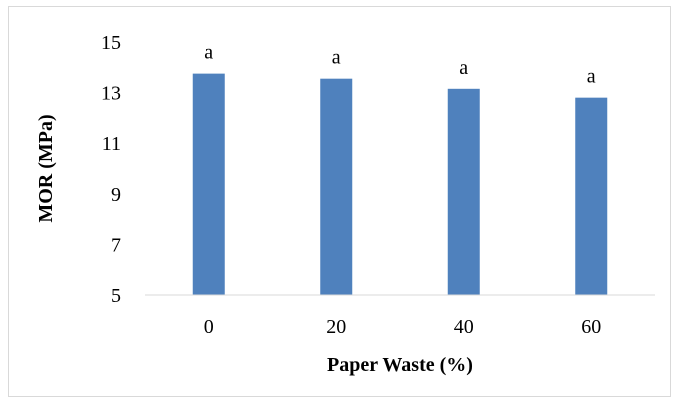  Describe the element at coordinates (111, 169) in the screenshot. I see `y-tick-labels: 5 7 9 11 13 15` at that location.